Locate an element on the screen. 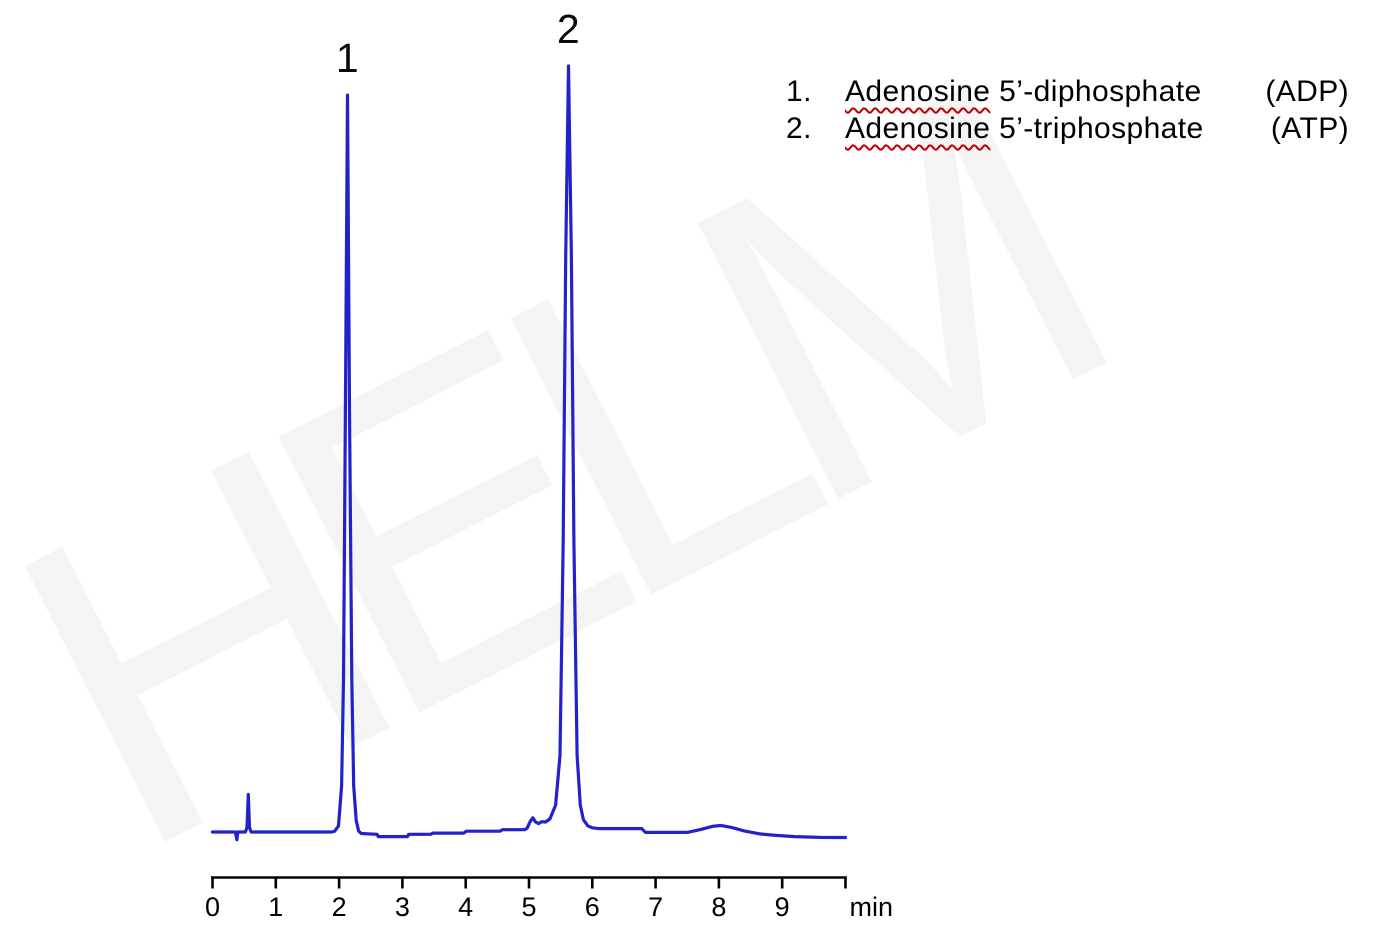 The image size is (1388, 946). x-axis-tick-label: 1 is located at coordinates (275, 907).